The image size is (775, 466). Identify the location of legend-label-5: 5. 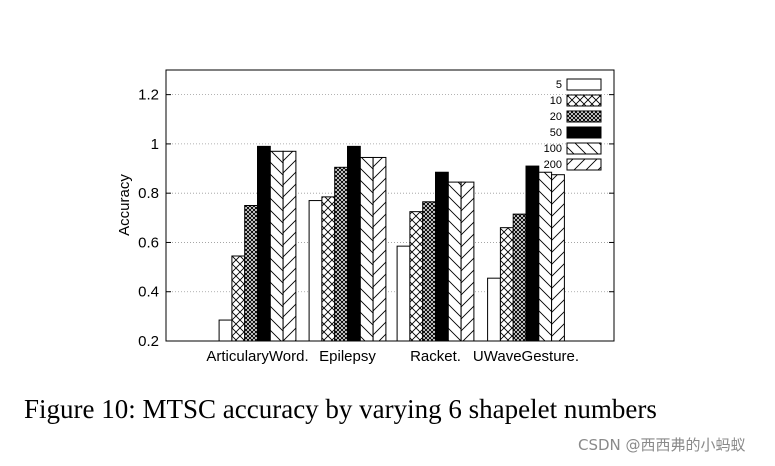
(559, 85).